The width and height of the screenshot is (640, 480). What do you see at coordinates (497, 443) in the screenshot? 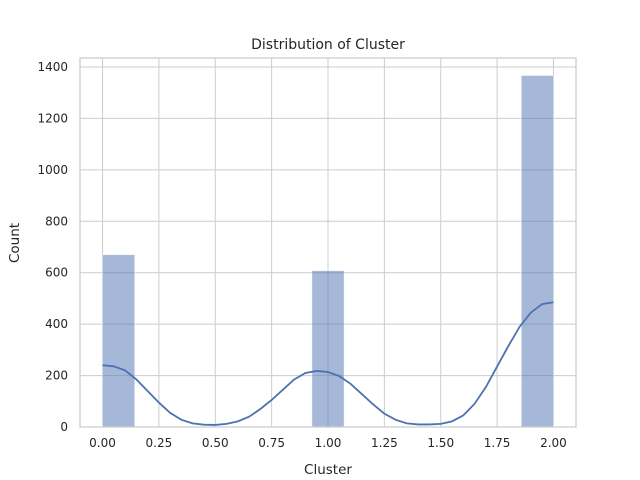
I see `x-tick-label: 1.75` at bounding box center [497, 443].